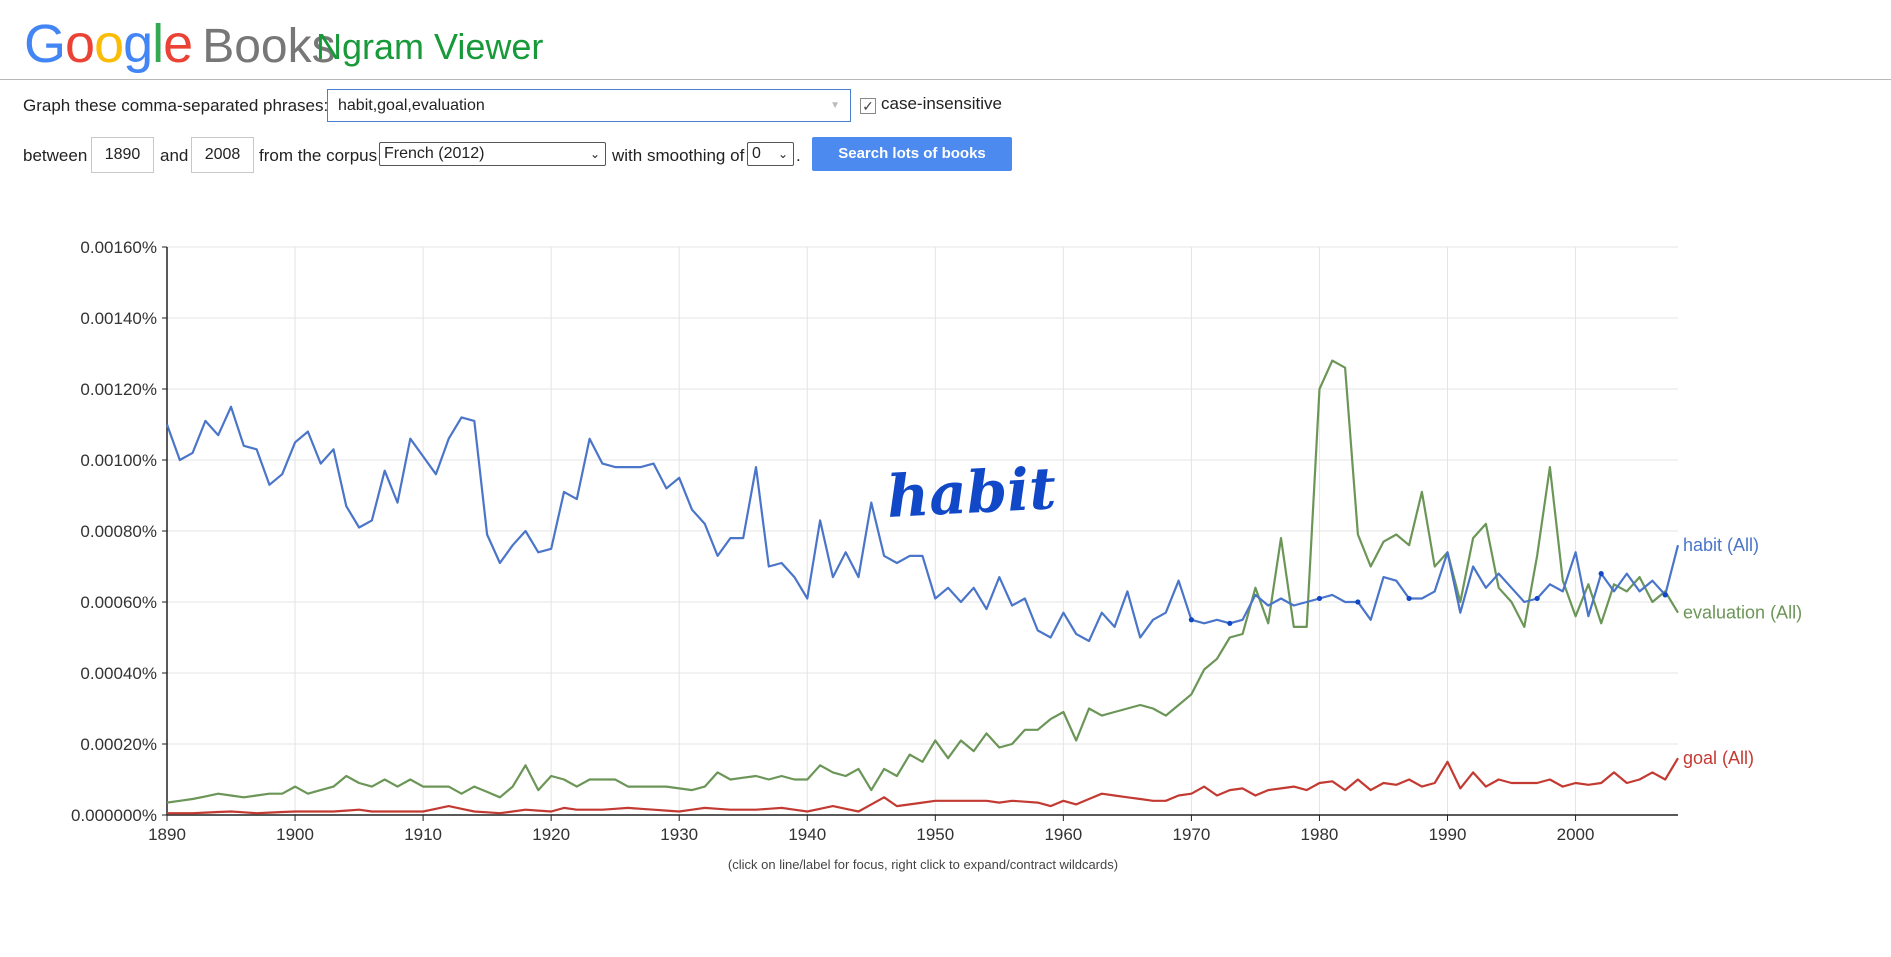  I want to click on x-tick-label: 1970, so click(1191, 834).